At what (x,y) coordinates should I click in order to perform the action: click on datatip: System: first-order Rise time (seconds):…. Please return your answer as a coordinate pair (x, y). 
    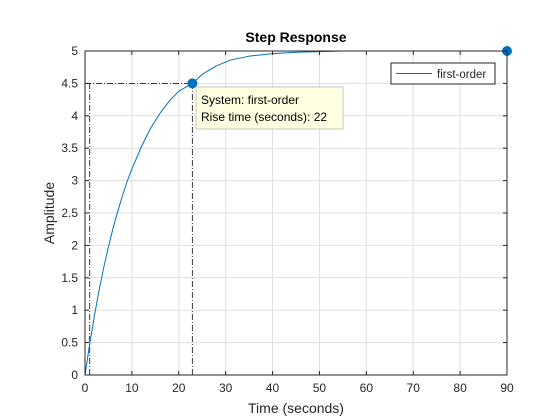
    Looking at the image, I should click on (269, 108).